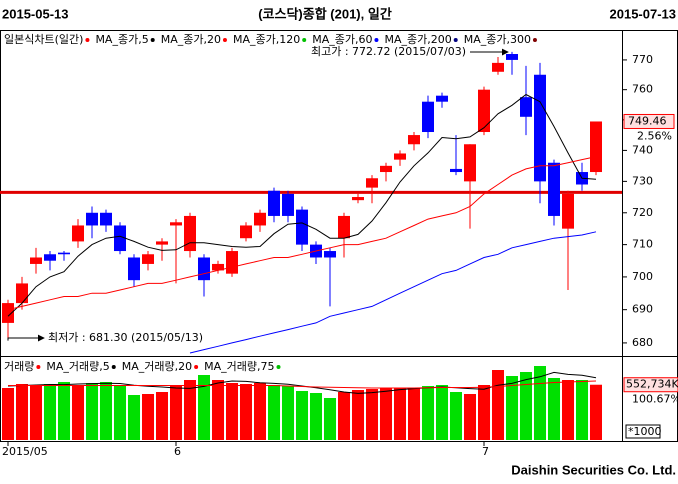  What do you see at coordinates (642, 212) in the screenshot?
I see `y-tick-label: 720` at bounding box center [642, 212].